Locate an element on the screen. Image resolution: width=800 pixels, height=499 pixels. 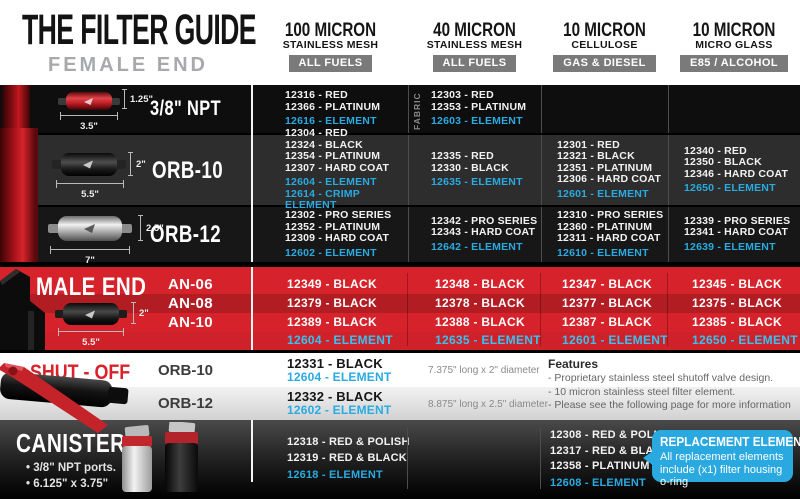
part-number: 12375 - BLACK is located at coordinates (737, 303).